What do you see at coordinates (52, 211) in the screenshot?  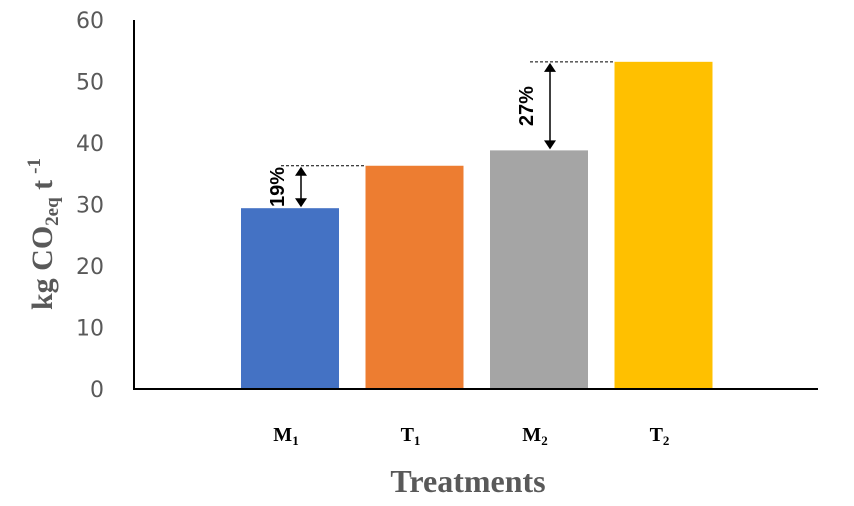 I see `y-axis-title-subscript: 2eq` at bounding box center [52, 211].